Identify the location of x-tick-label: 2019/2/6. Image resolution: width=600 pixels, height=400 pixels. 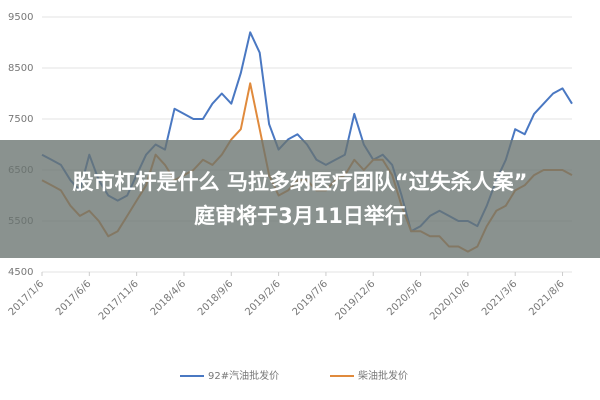
(263, 298).